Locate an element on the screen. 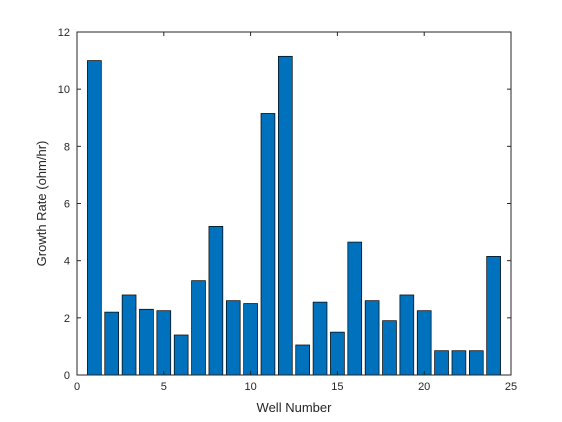 This screenshot has height=422, width=562. y-axis-label: Growth Rate (ohm/hr) is located at coordinates (41, 204).